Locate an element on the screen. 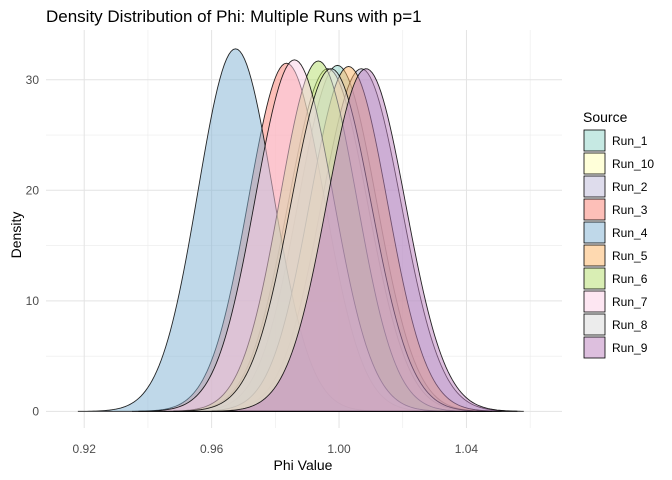  x-axis-title: Phi Value is located at coordinates (303, 465).